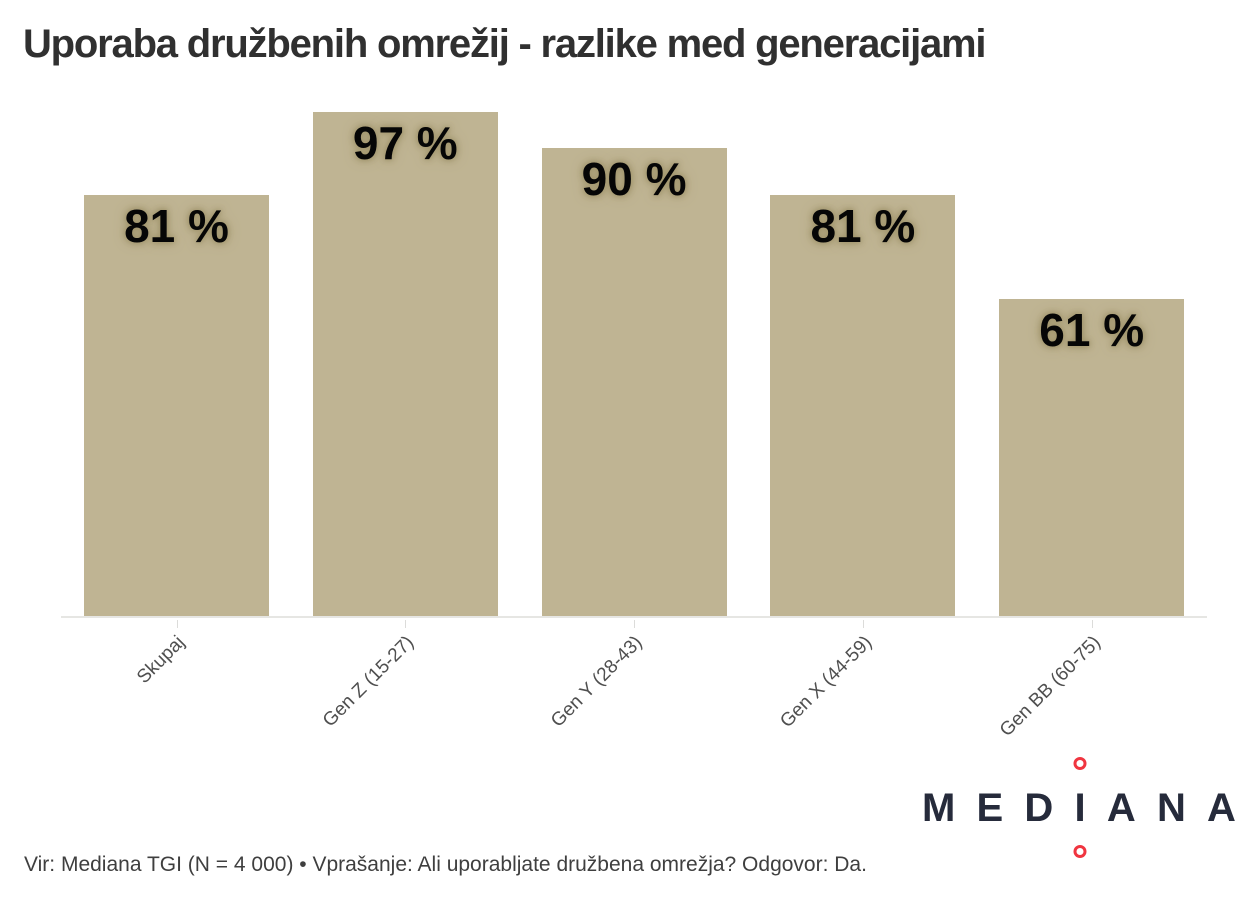 The width and height of the screenshot is (1240, 899). I want to click on bar-value-label: 97 %, so click(405, 143).